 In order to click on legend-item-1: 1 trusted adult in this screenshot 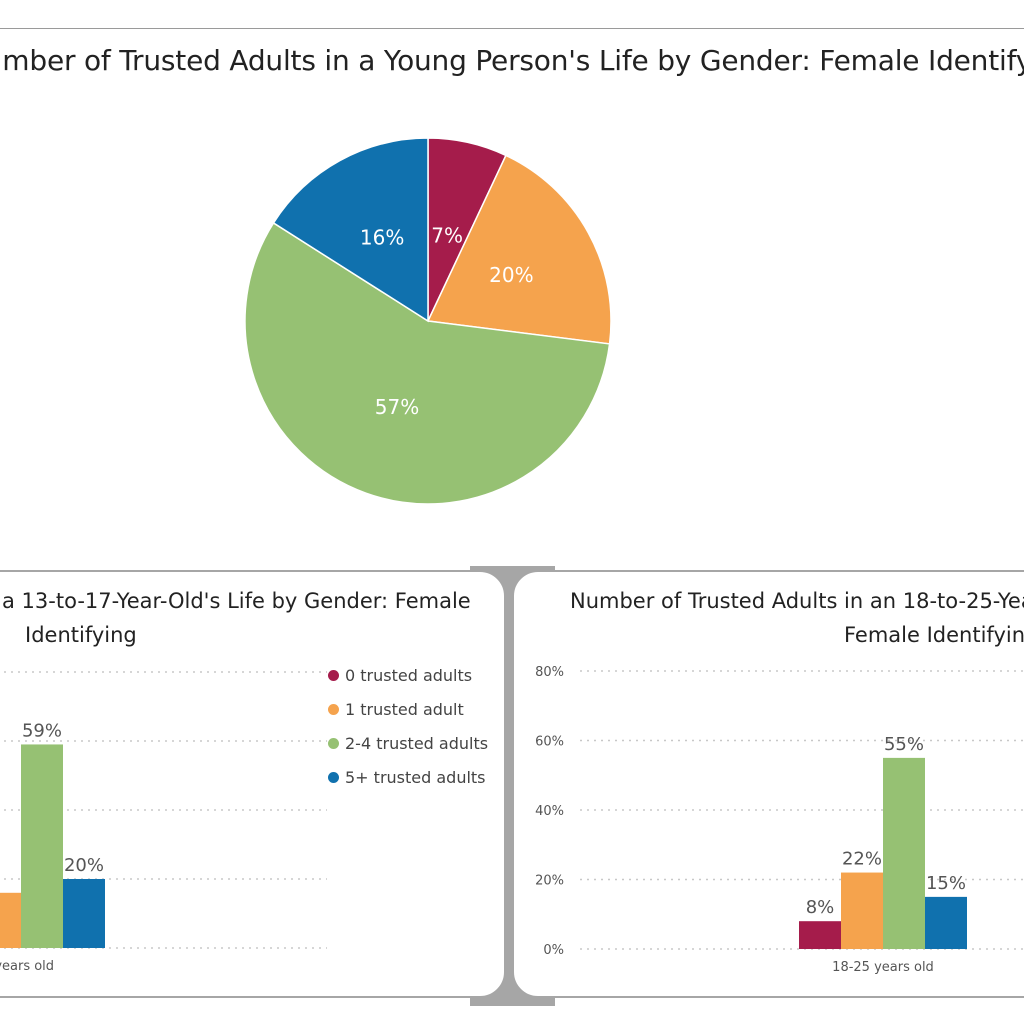, I will do `click(408, 709)`.